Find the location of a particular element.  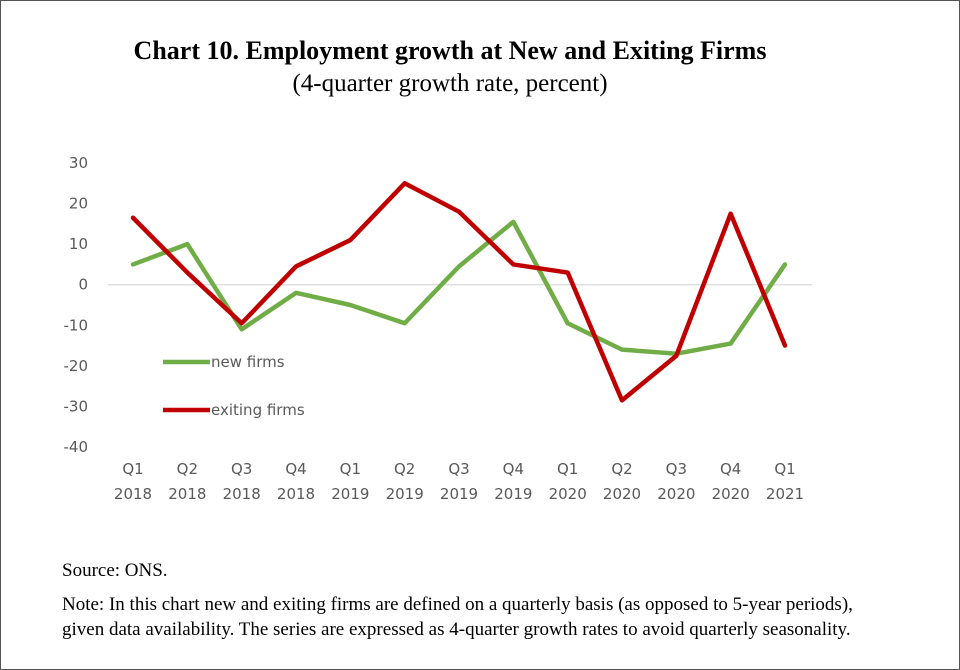

chart-subtitle: (4-quarter growth rate, percent) is located at coordinates (450, 83).